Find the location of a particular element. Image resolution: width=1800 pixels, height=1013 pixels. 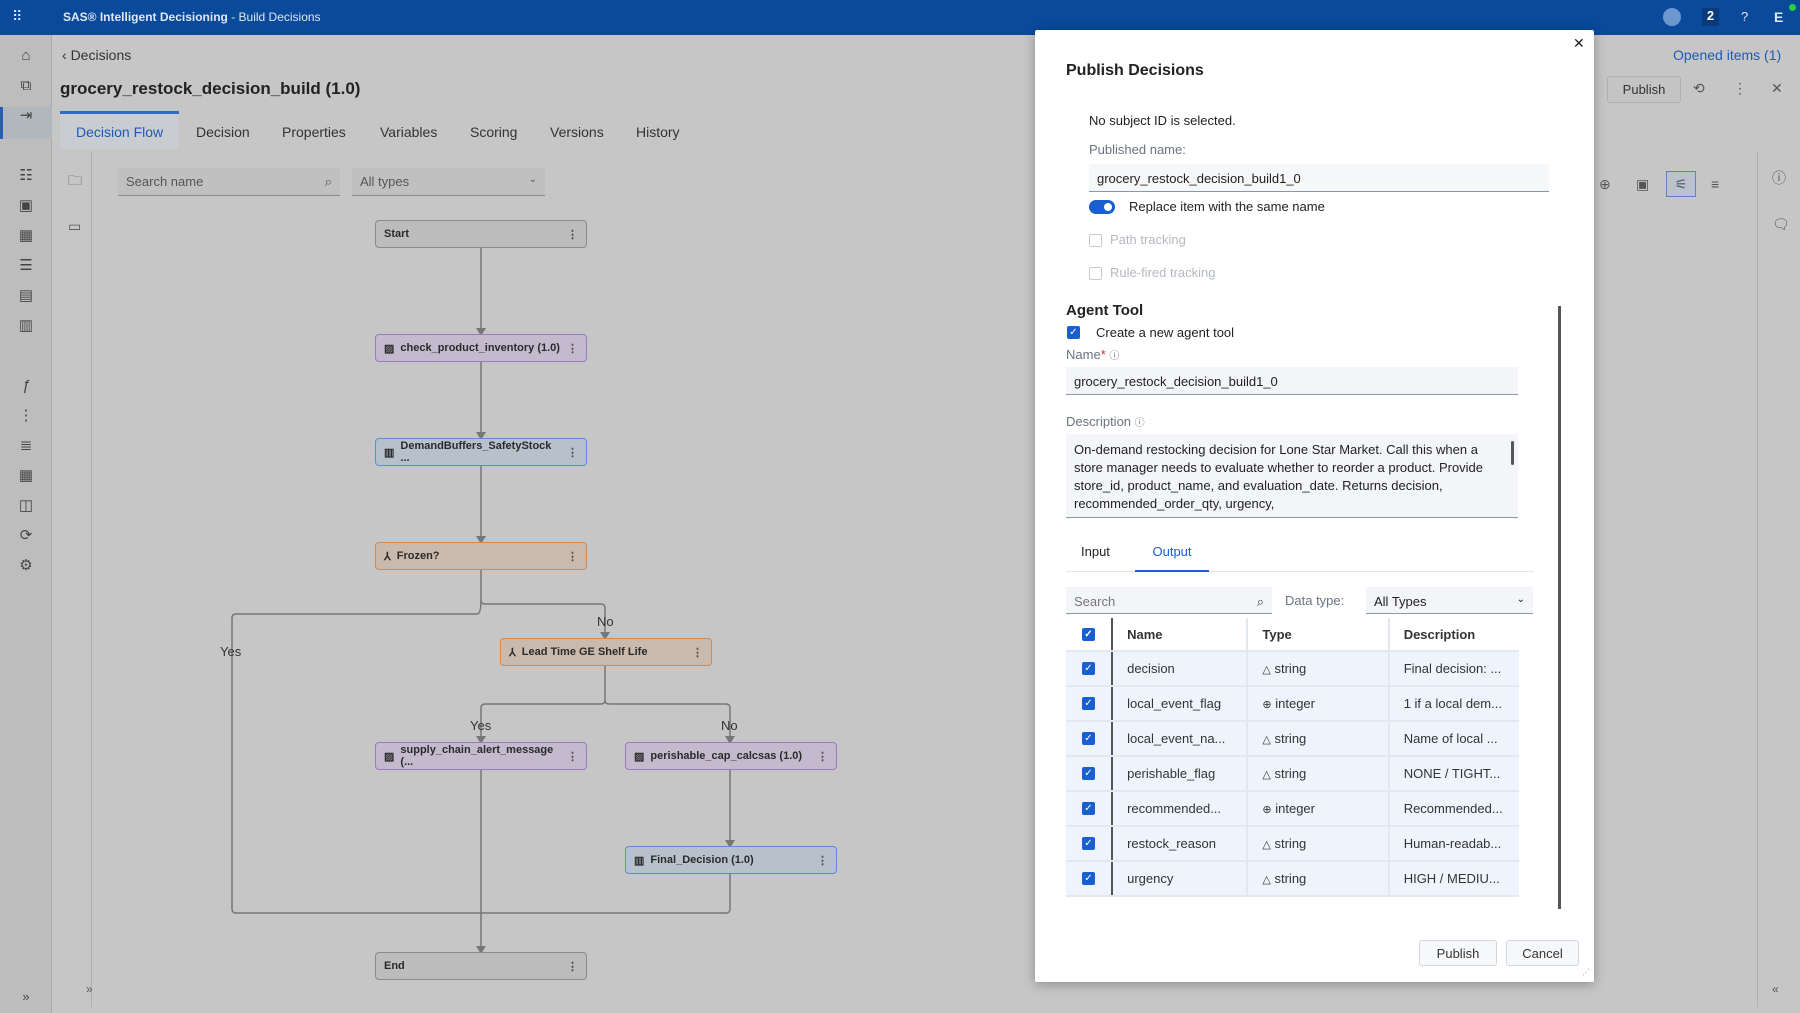

tab-versions: Versions is located at coordinates (577, 132).